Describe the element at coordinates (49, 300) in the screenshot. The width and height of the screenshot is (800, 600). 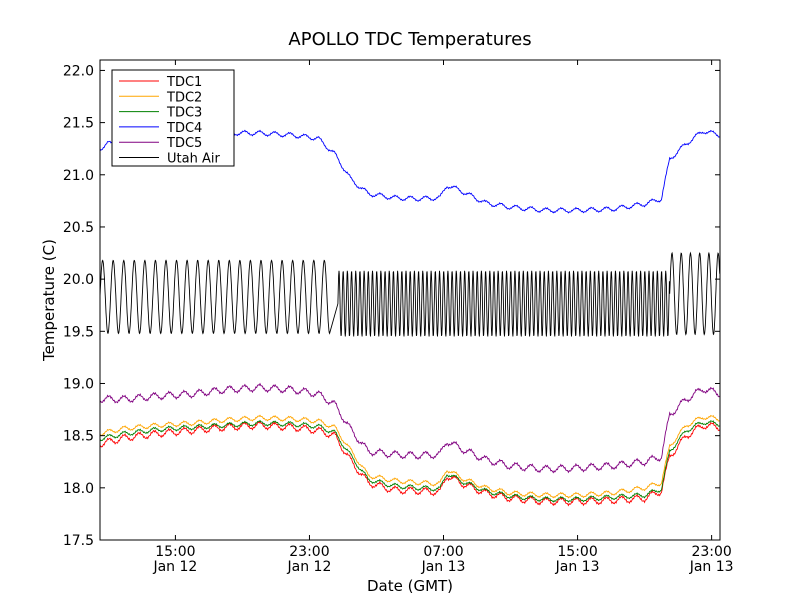
I see `y-axis-label: Temperature (C)` at that location.